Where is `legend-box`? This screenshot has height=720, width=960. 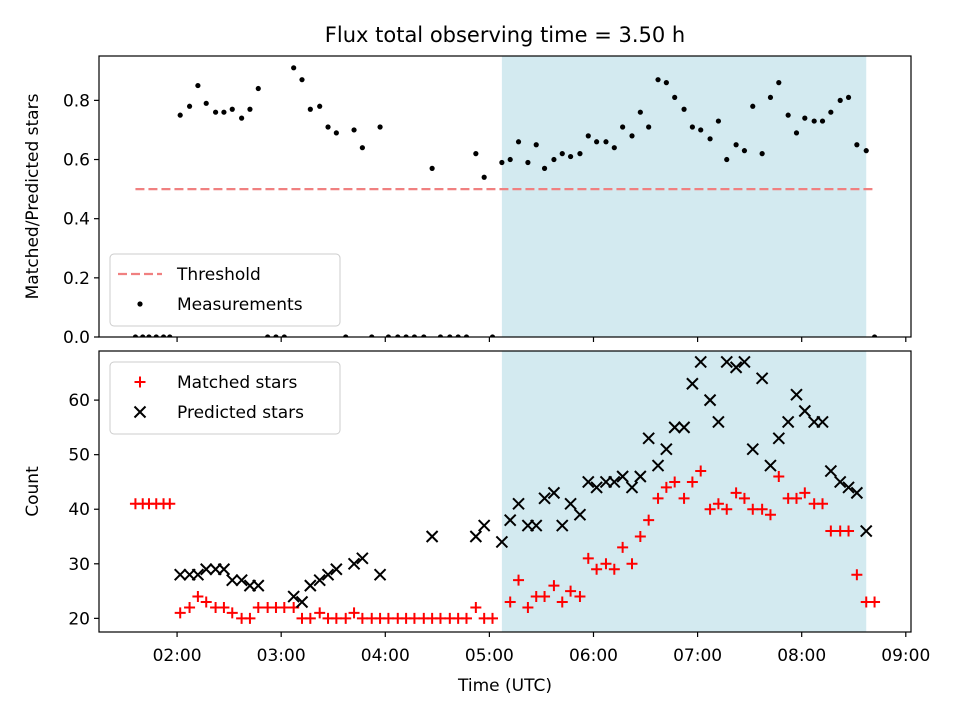 legend-box is located at coordinates (225, 398).